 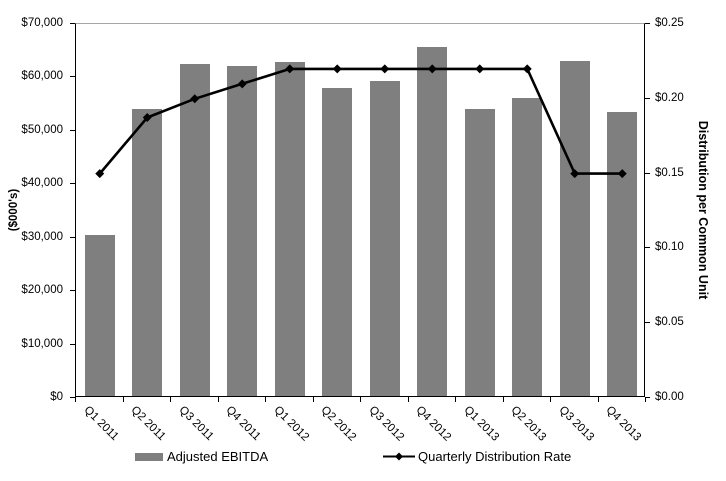 What do you see at coordinates (196, 424) in the screenshot?
I see `x-axis-category-label: Q3 2011` at bounding box center [196, 424].